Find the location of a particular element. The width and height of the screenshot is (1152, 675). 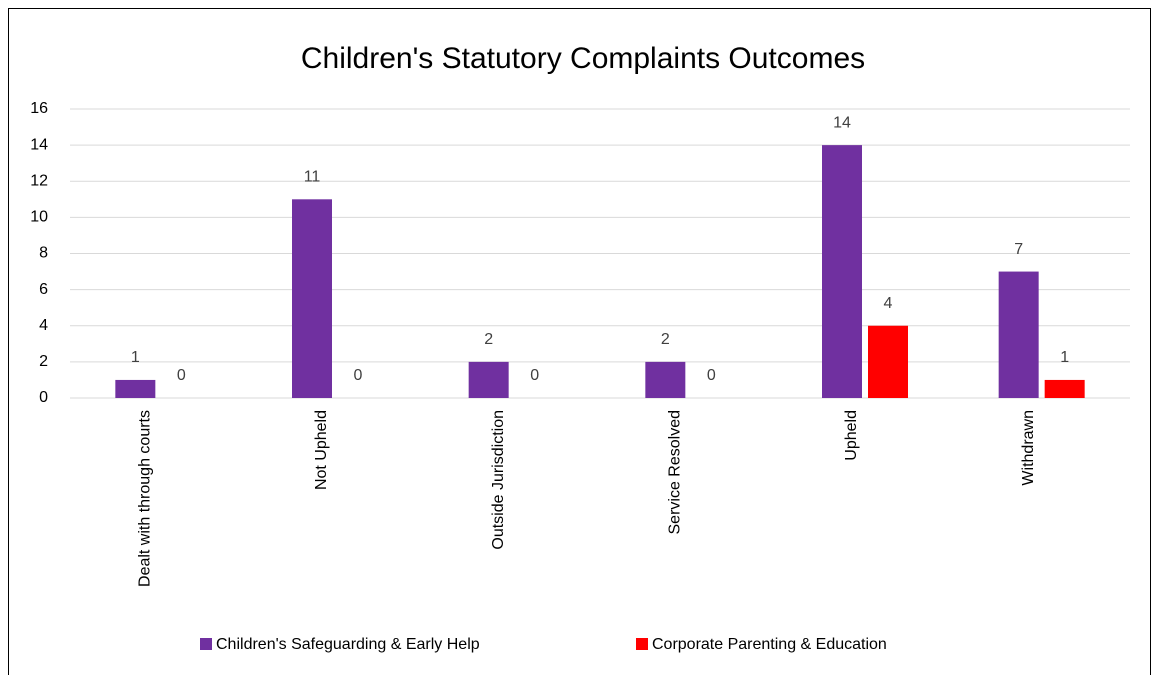

legend-label: Children's Safeguarding & Early Help is located at coordinates (348, 644).